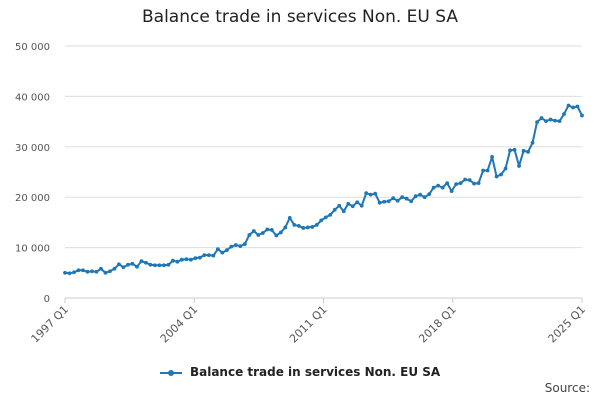 This screenshot has width=600, height=400. I want to click on legend-label: Balance trade in services Non. EU SA, so click(315, 372).